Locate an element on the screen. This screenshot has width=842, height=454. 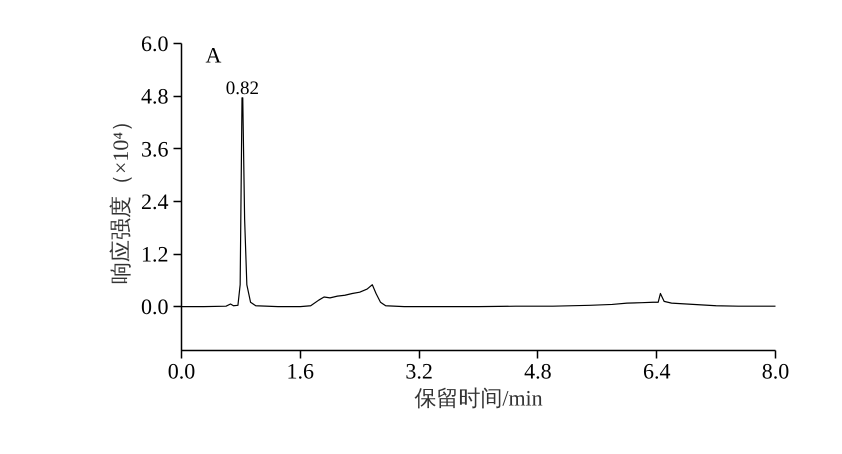
annotation: 0.82 is located at coordinates (243, 88).